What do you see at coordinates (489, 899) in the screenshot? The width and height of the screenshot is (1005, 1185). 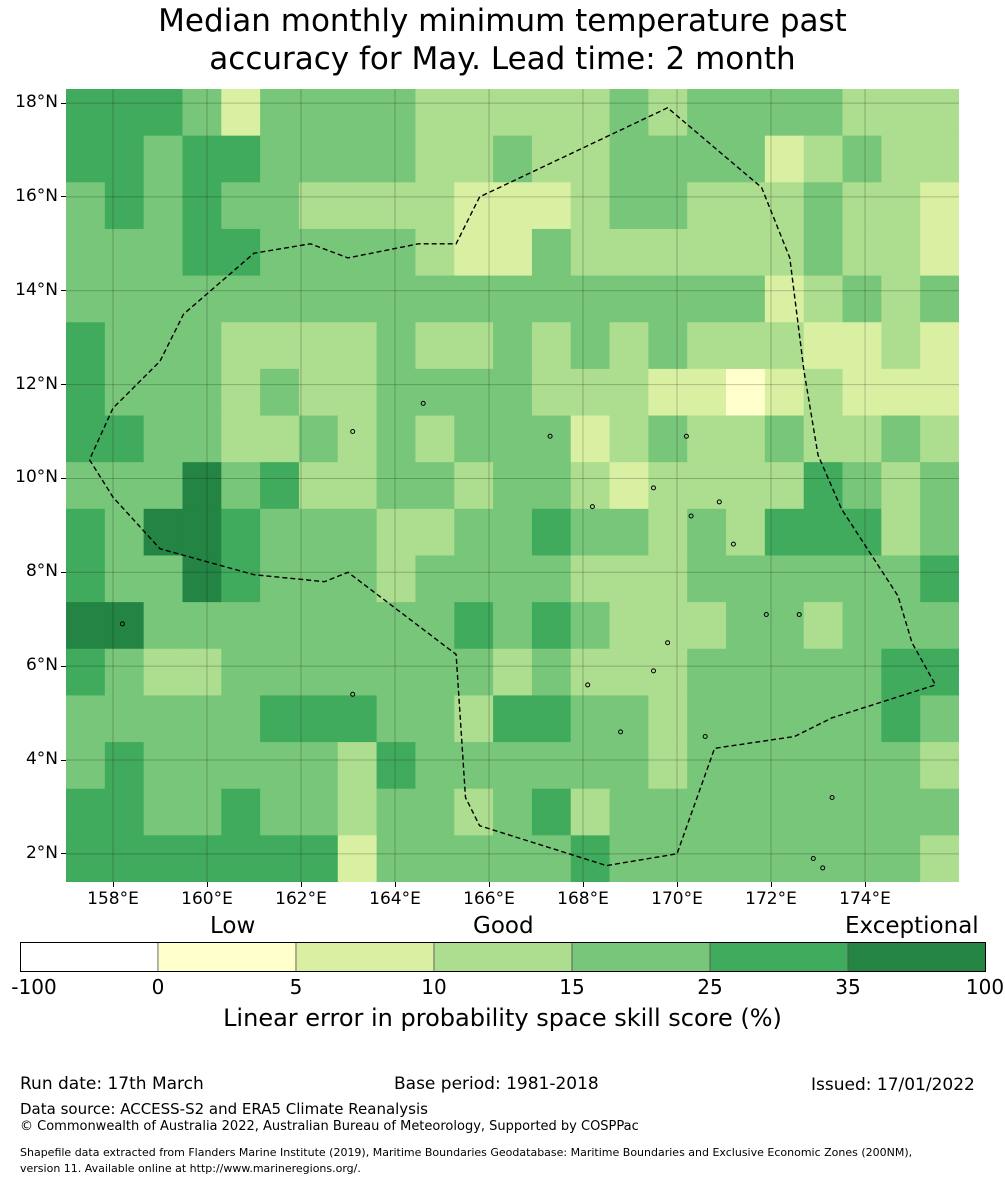 I see `lon-tick-label: 166°E` at bounding box center [489, 899].